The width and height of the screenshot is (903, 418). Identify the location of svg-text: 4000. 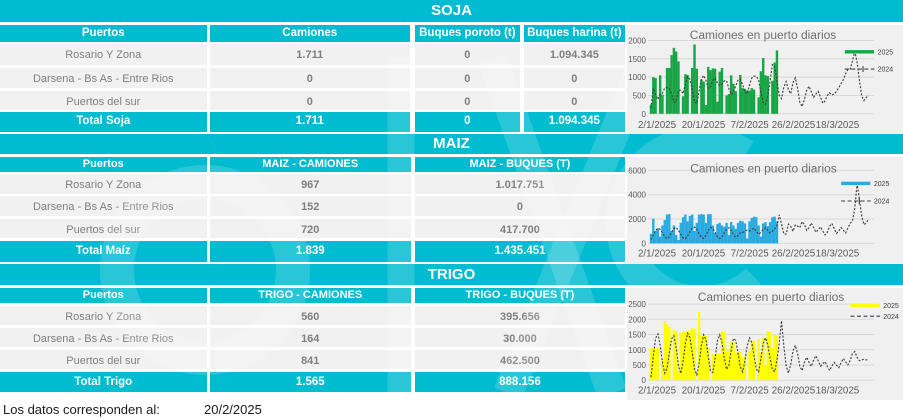
(637, 194).